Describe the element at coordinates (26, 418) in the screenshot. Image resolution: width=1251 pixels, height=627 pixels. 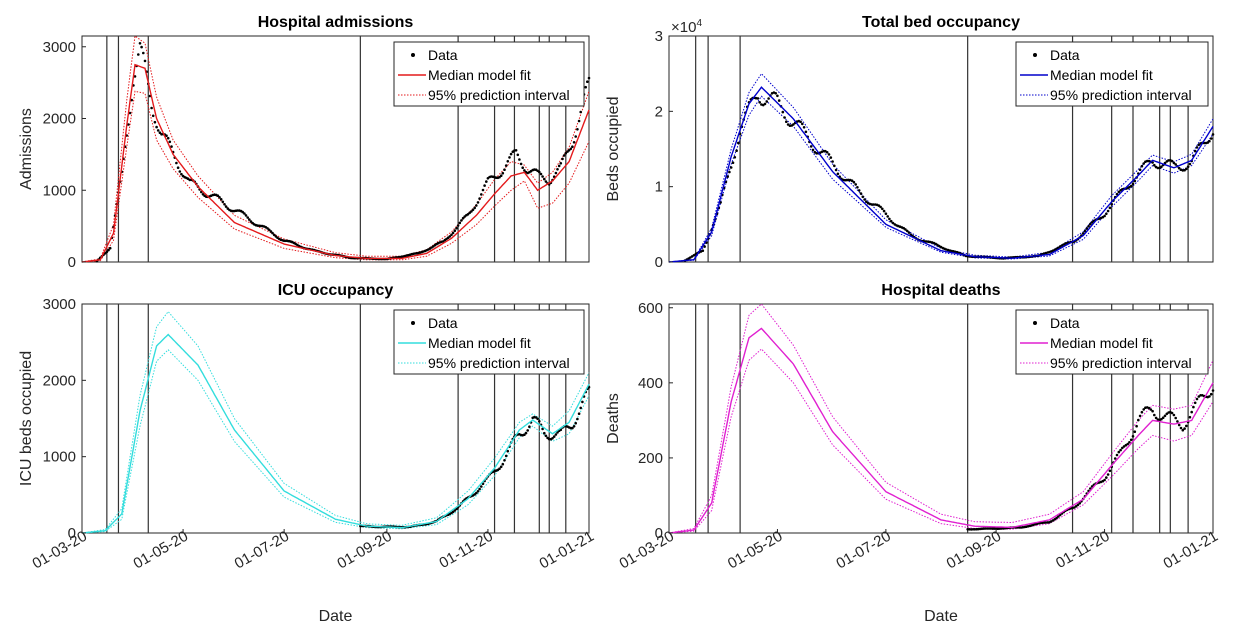
I see `y-axis-label: ICU beds occupied` at that location.